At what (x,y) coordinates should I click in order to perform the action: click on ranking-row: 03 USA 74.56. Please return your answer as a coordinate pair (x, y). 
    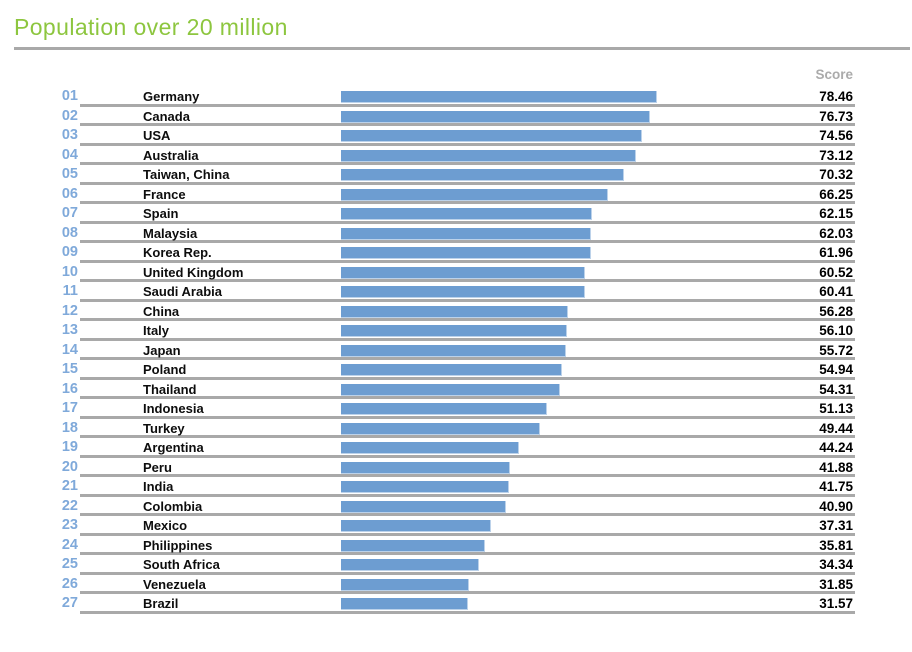
    Looking at the image, I should click on (456, 136).